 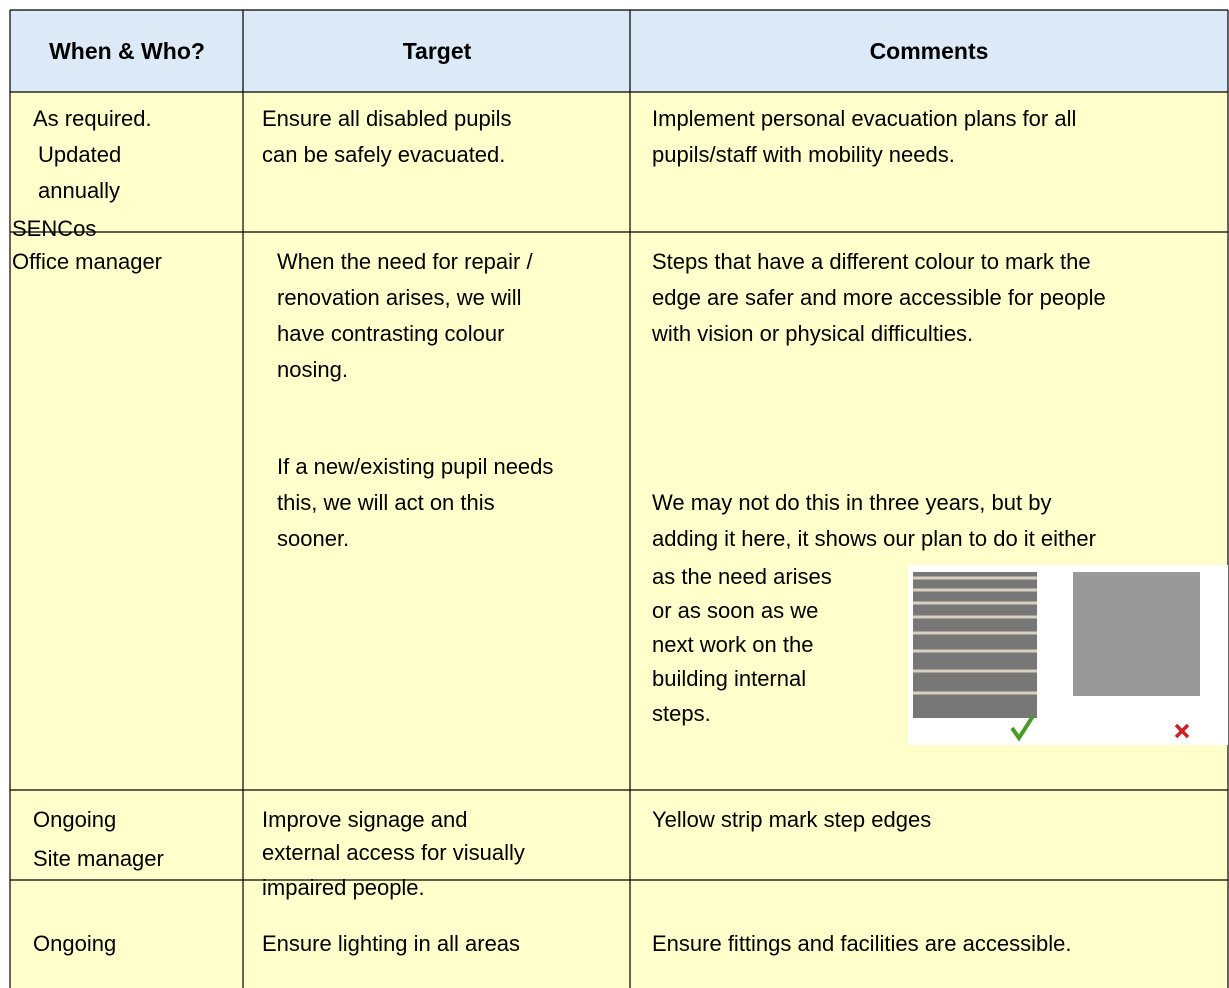 What do you see at coordinates (80, 154) in the screenshot?
I see `cell-line: Updated` at bounding box center [80, 154].